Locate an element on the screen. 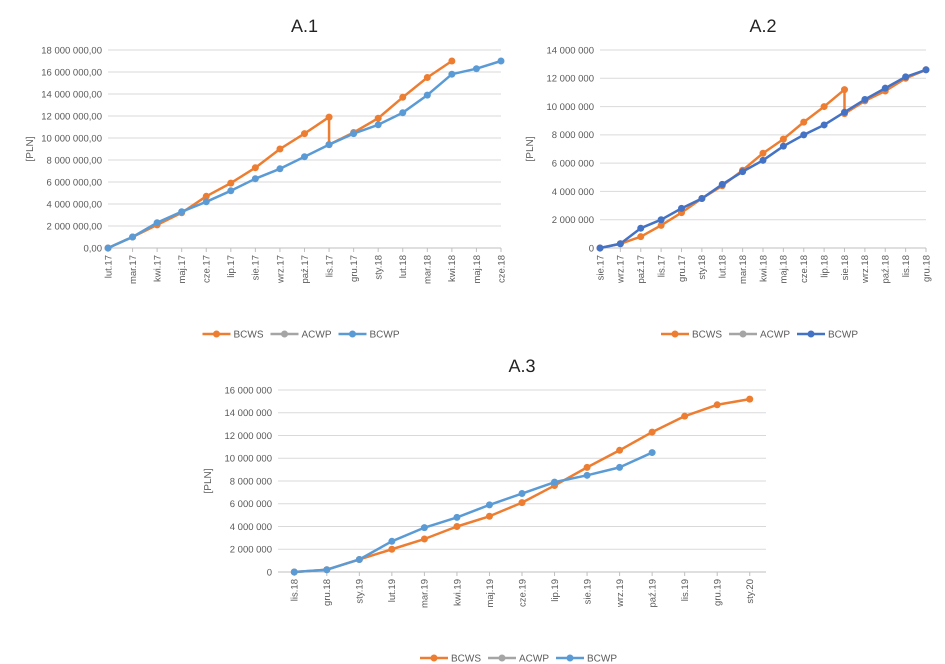 This screenshot has width=945, height=664. y-tick-label: 16 000 000,00 is located at coordinates (71, 72).